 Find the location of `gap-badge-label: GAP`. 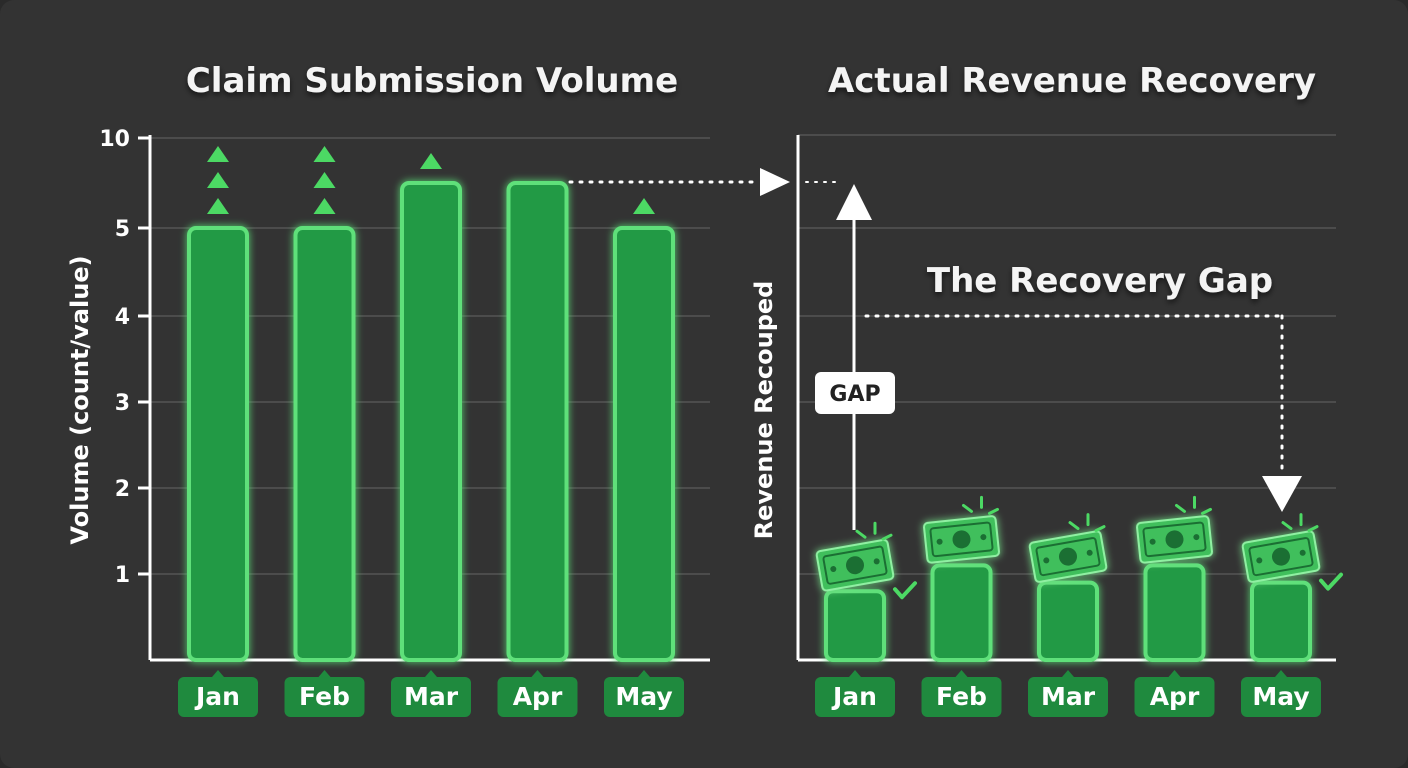

gap-badge-label: GAP is located at coordinates (854, 394).